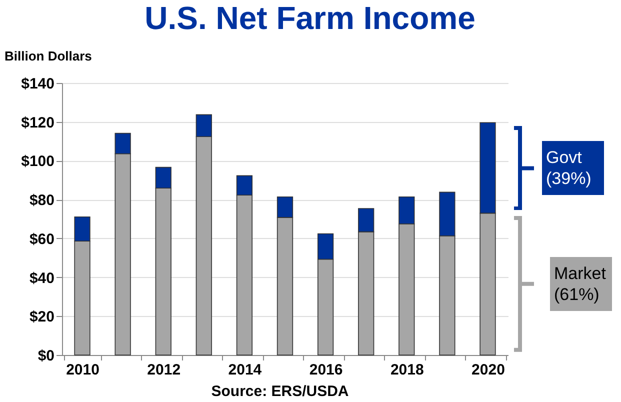  What do you see at coordinates (41, 278) in the screenshot?
I see `y-tick-label: $40` at bounding box center [41, 278].